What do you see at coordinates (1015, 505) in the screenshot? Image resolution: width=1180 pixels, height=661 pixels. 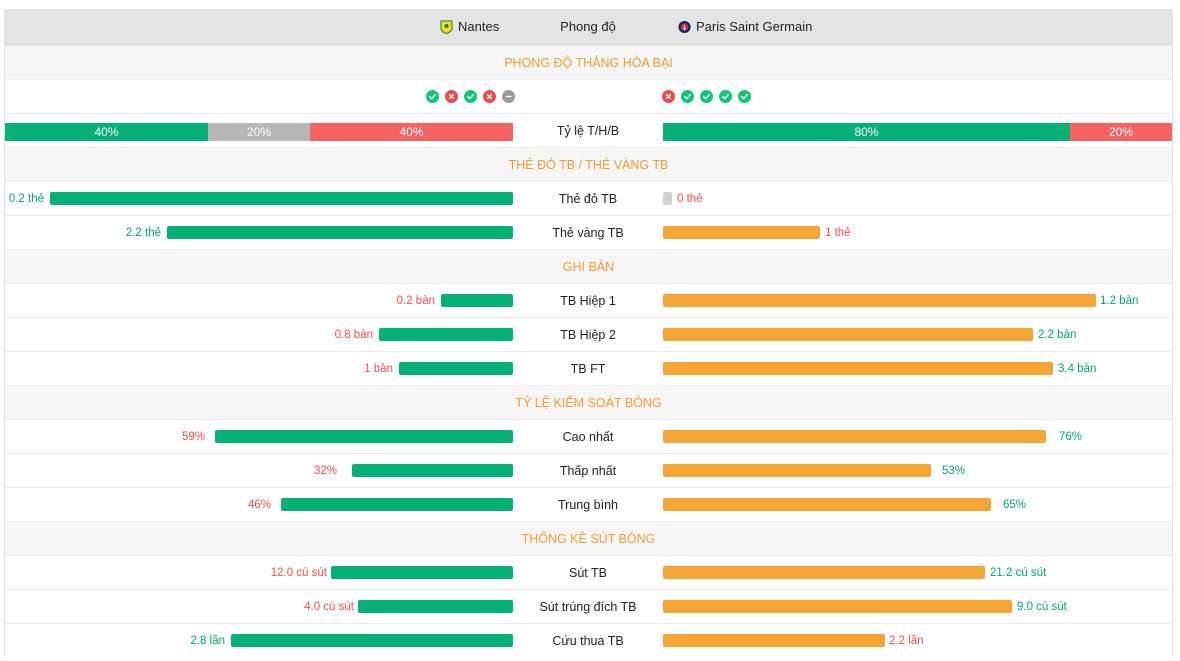 I see `away-possession-avg-value: 65%` at bounding box center [1015, 505].